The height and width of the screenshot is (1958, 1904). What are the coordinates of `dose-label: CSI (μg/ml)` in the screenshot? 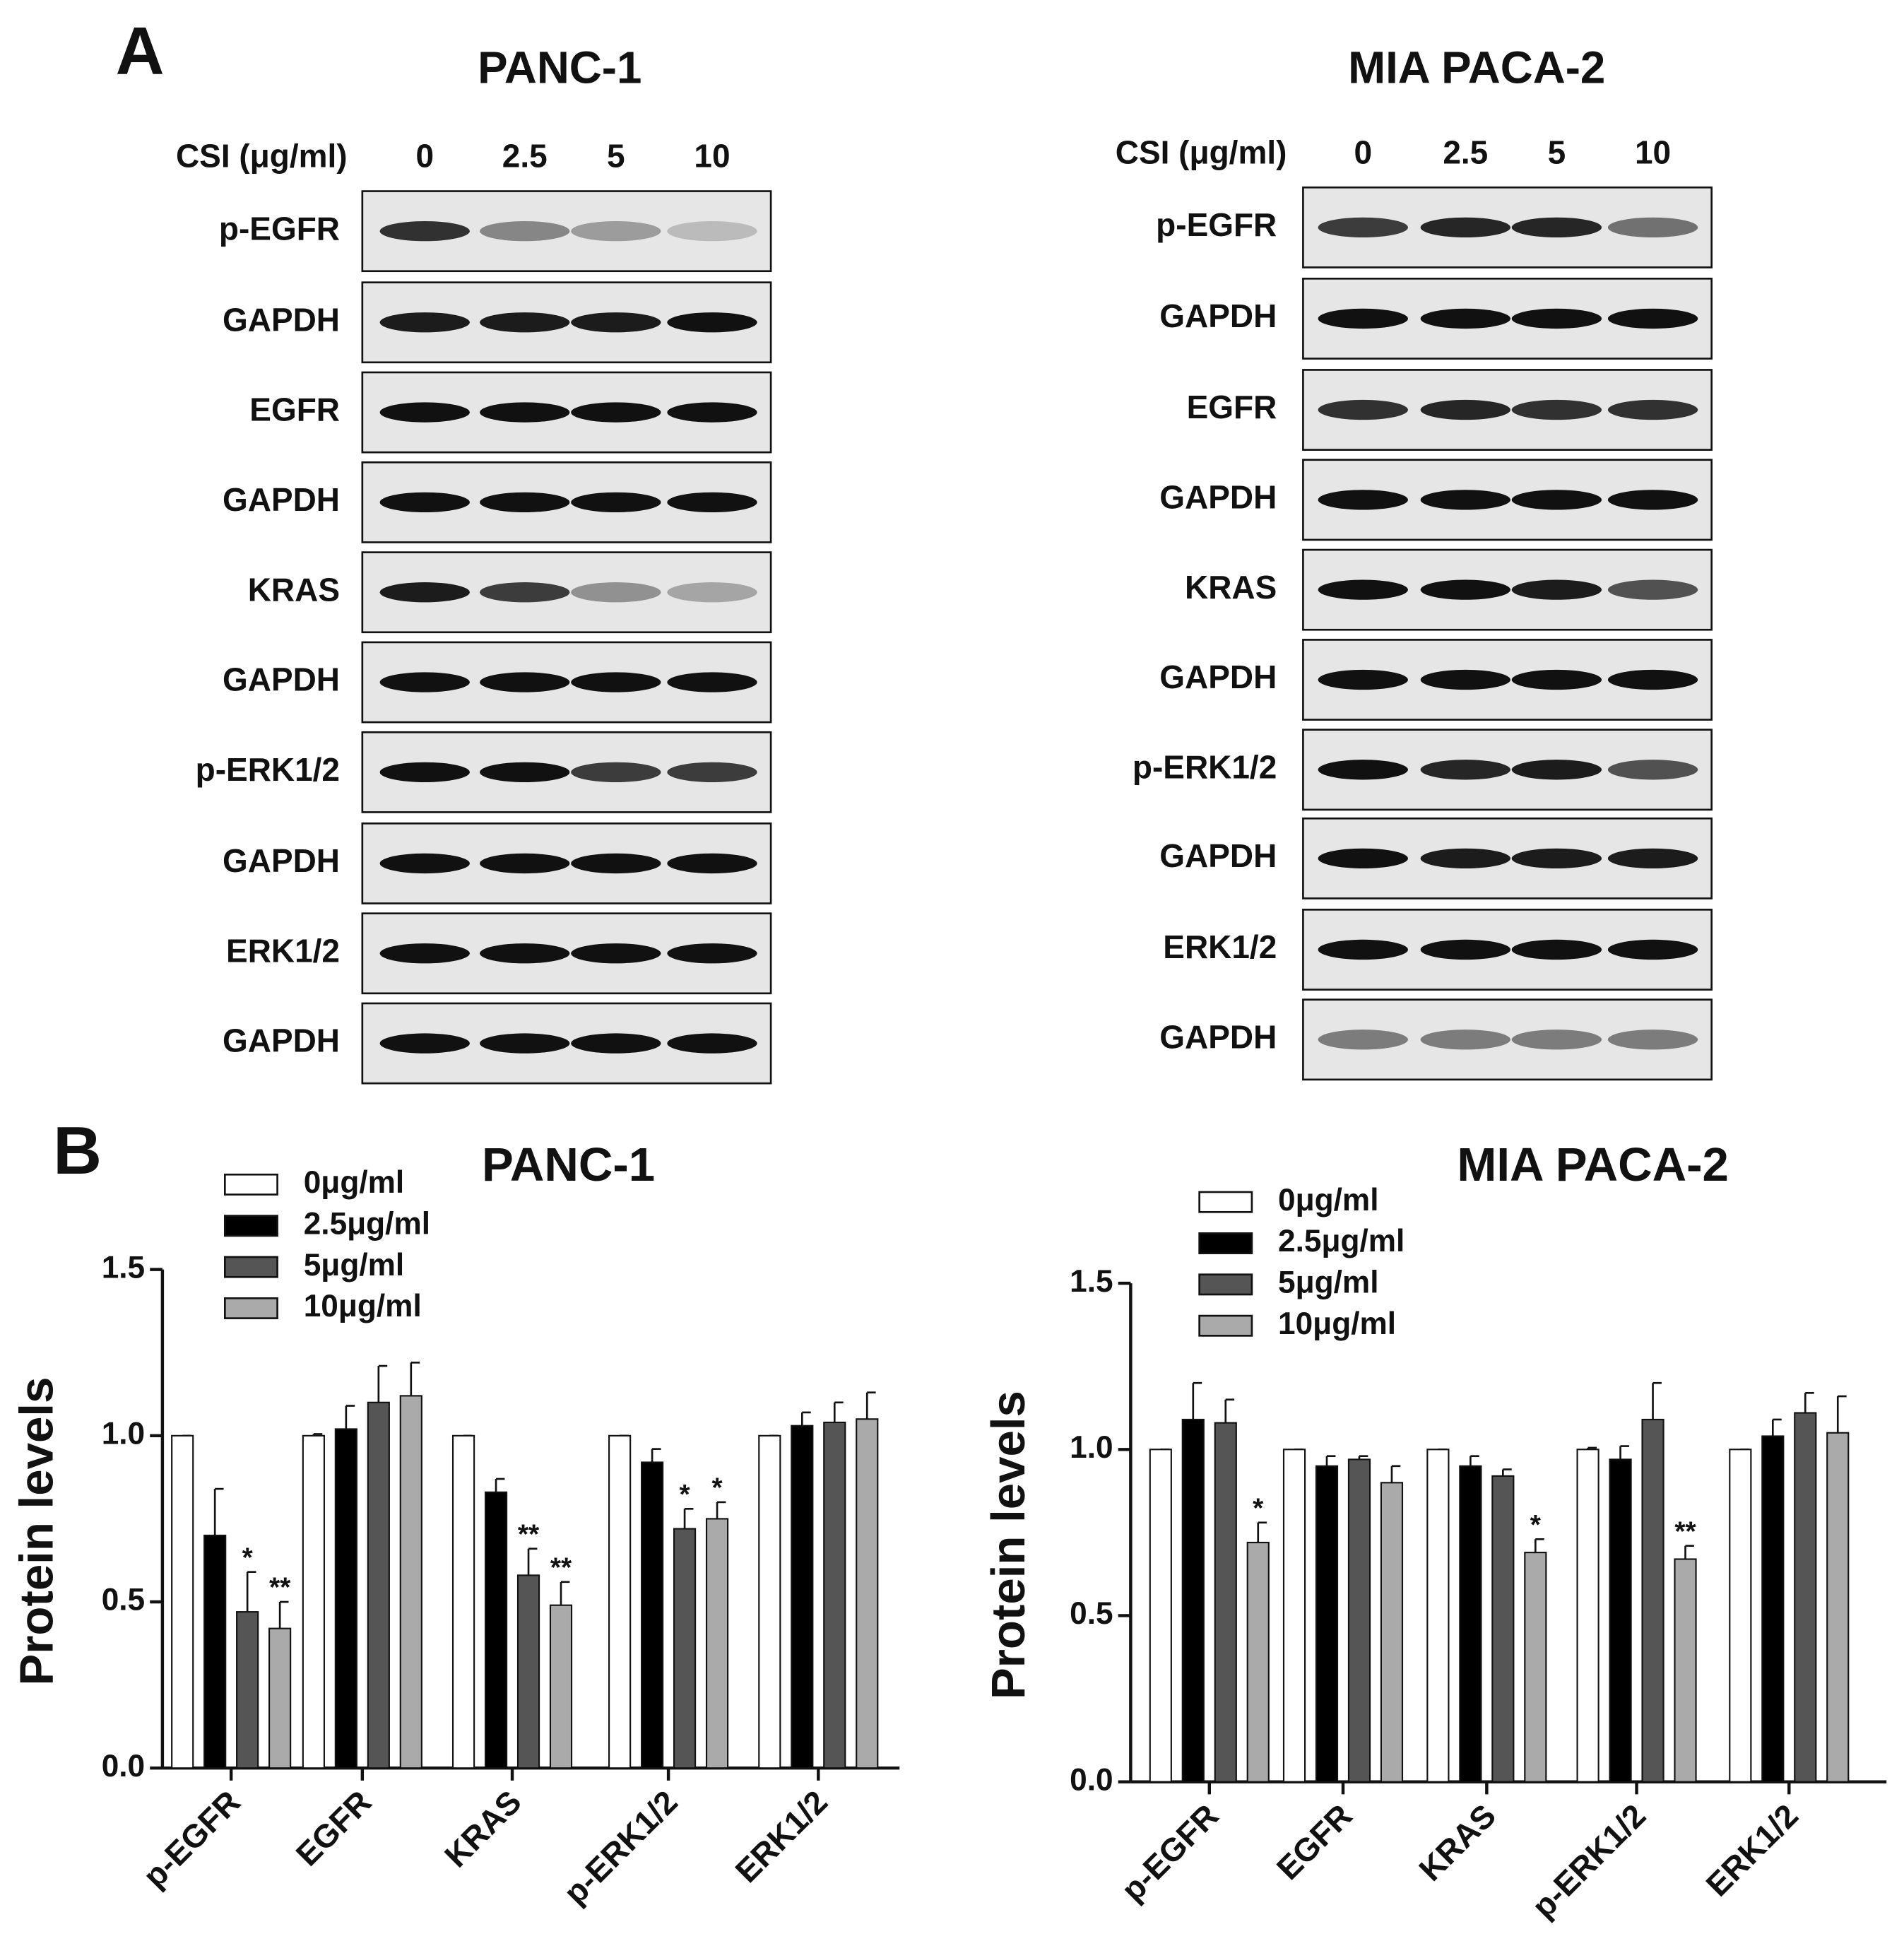 It's located at (1202, 152).